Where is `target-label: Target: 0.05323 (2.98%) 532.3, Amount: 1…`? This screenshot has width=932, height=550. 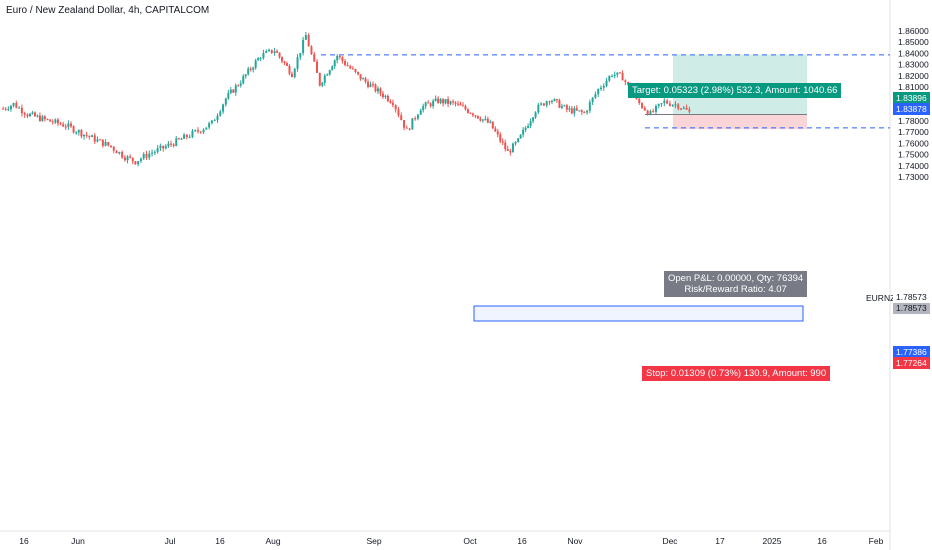
target-label: Target: 0.05323 (2.98%) 532.3, Amount: 1… is located at coordinates (735, 90).